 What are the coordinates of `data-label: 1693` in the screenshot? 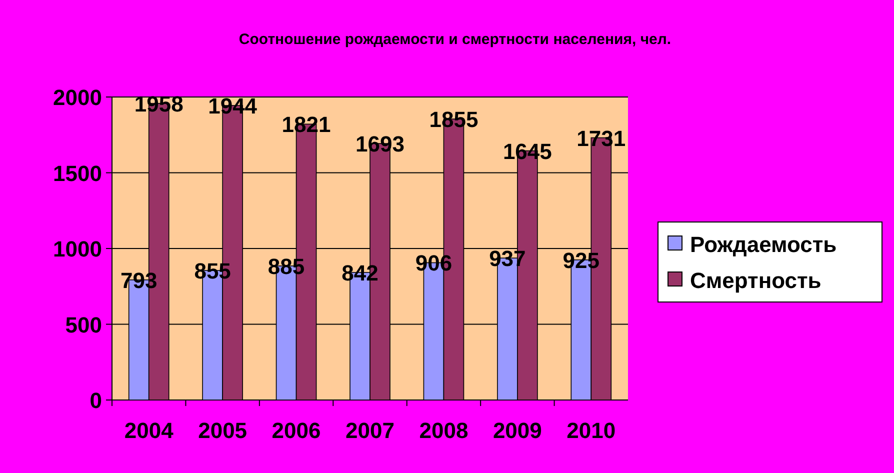 It's located at (380, 144).